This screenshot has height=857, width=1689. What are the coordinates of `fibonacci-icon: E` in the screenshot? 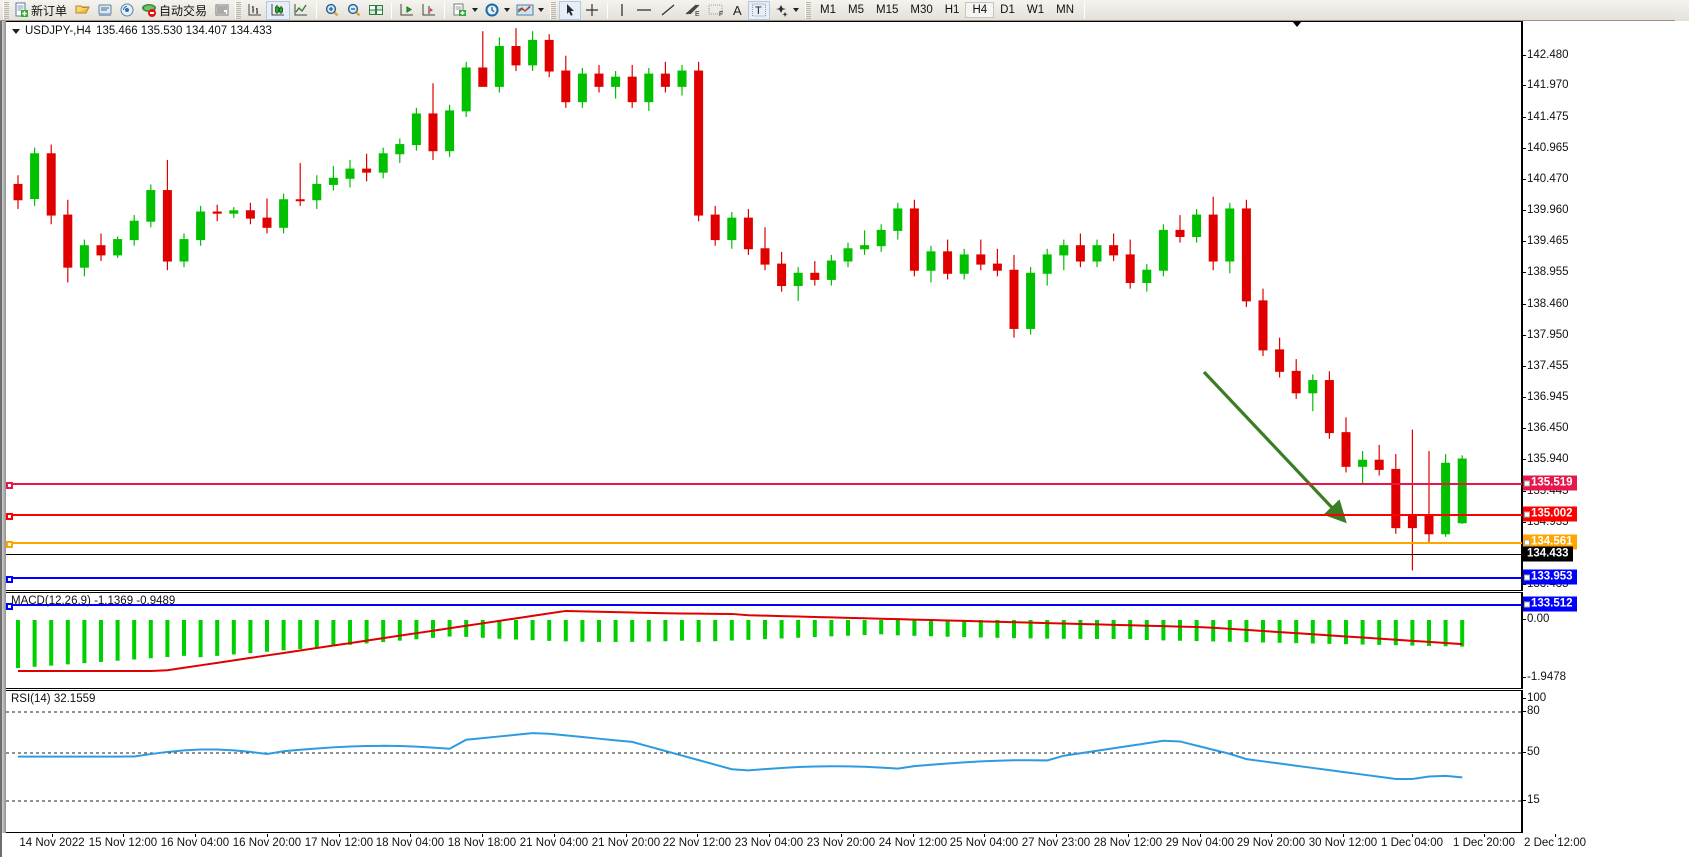 It's located at (692, 10).